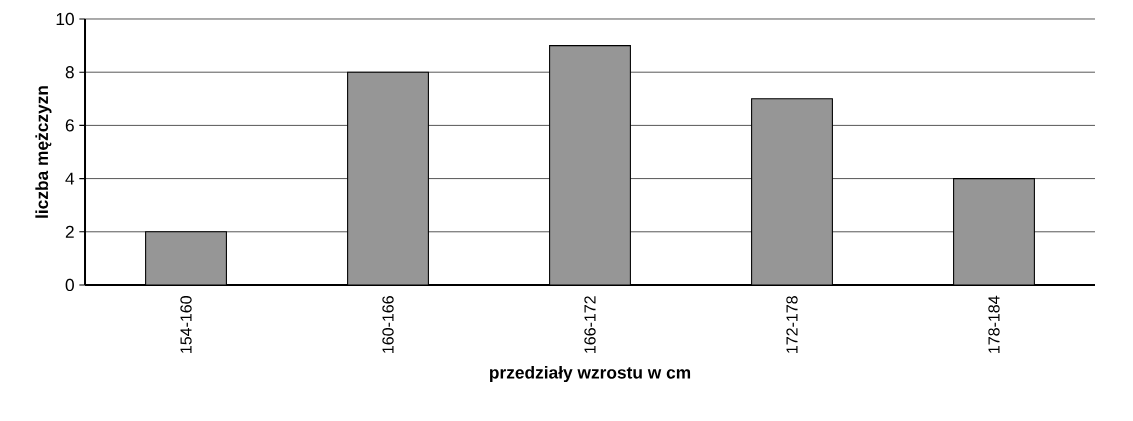 The width and height of the screenshot is (1133, 421). What do you see at coordinates (590, 324) in the screenshot?
I see `x-tick-label: 166-172` at bounding box center [590, 324].